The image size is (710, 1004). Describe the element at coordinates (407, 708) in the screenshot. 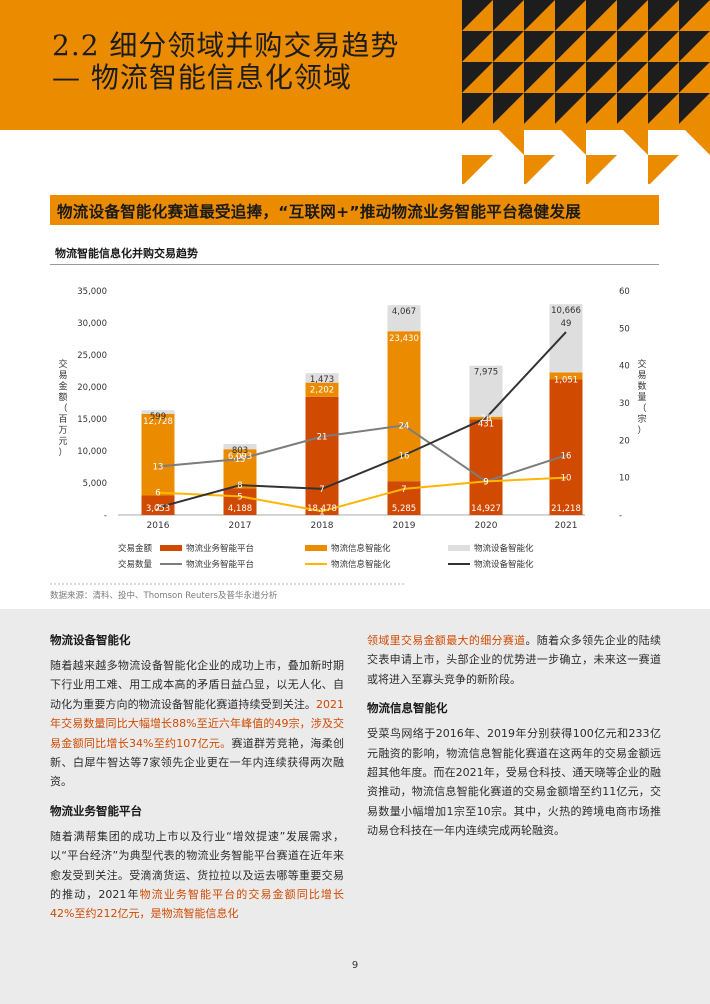

I see `heading-information: 物流信息智能化` at that location.